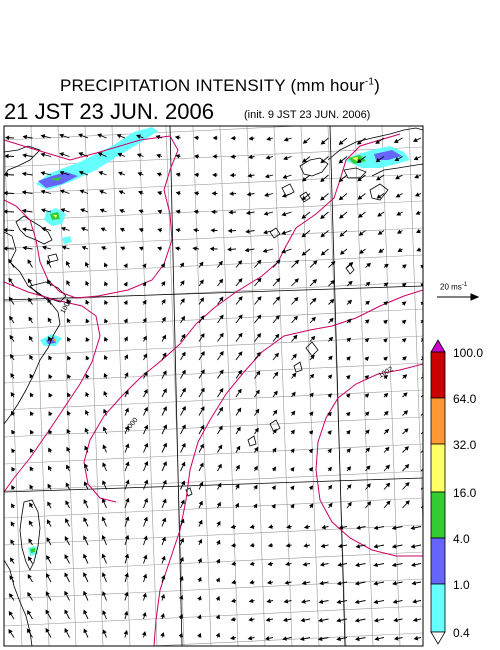 The image size is (500, 650). Describe the element at coordinates (307, 115) in the screenshot. I see `init-time: (init. 9 JST 23 JUN. 2006)` at that location.